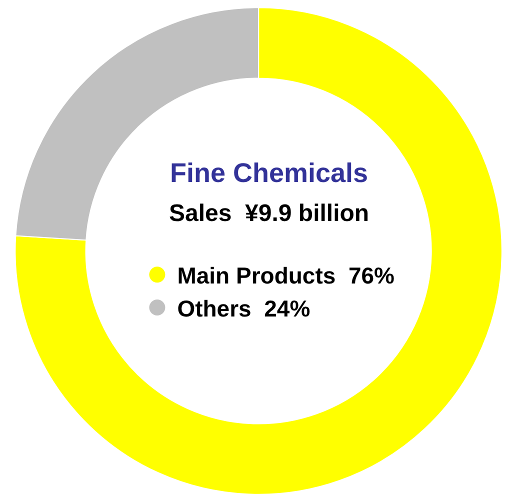 Image resolution: width=507 pixels, height=502 pixels. What do you see at coordinates (269, 173) in the screenshot?
I see `text: Fine Chemicals` at bounding box center [269, 173].